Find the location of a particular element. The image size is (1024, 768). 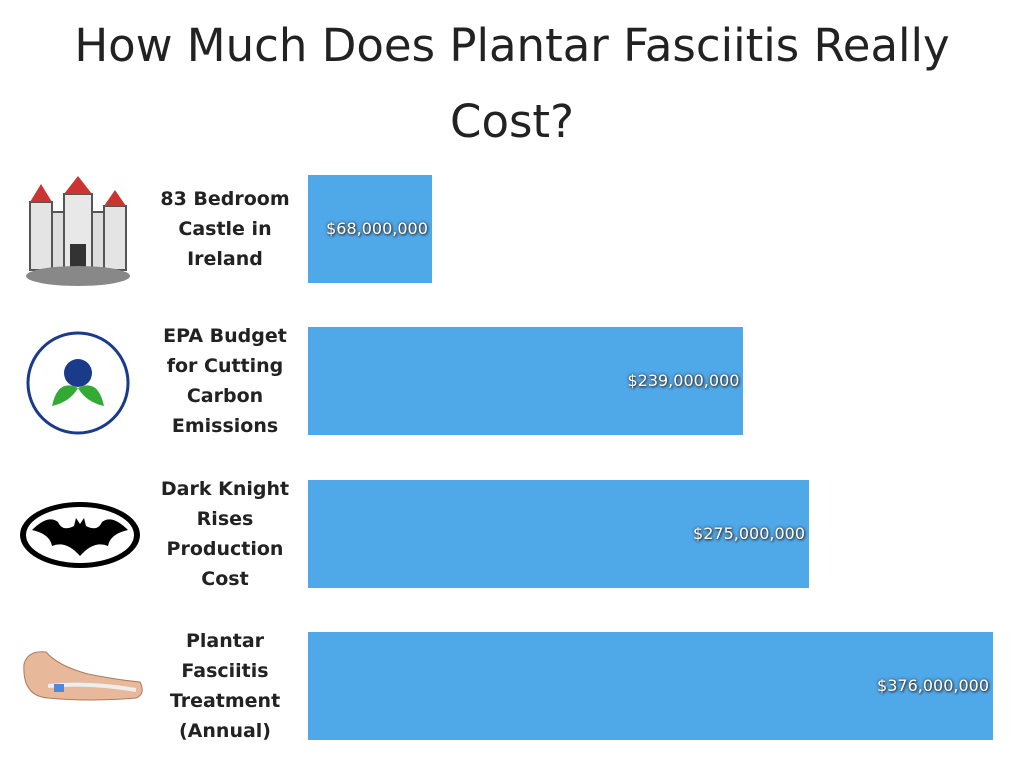

value-label: $68,000,000 is located at coordinates (377, 228).